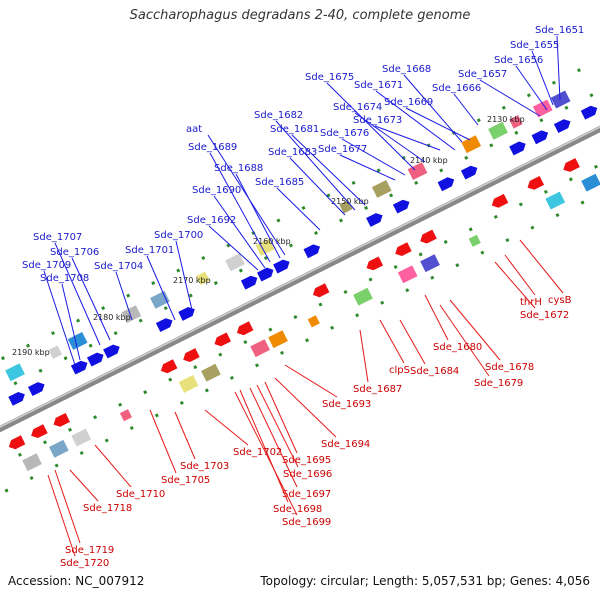  What do you see at coordinates (518, 60) in the screenshot?
I see `forward-gene-label: Sde_1656` at bounding box center [518, 60].